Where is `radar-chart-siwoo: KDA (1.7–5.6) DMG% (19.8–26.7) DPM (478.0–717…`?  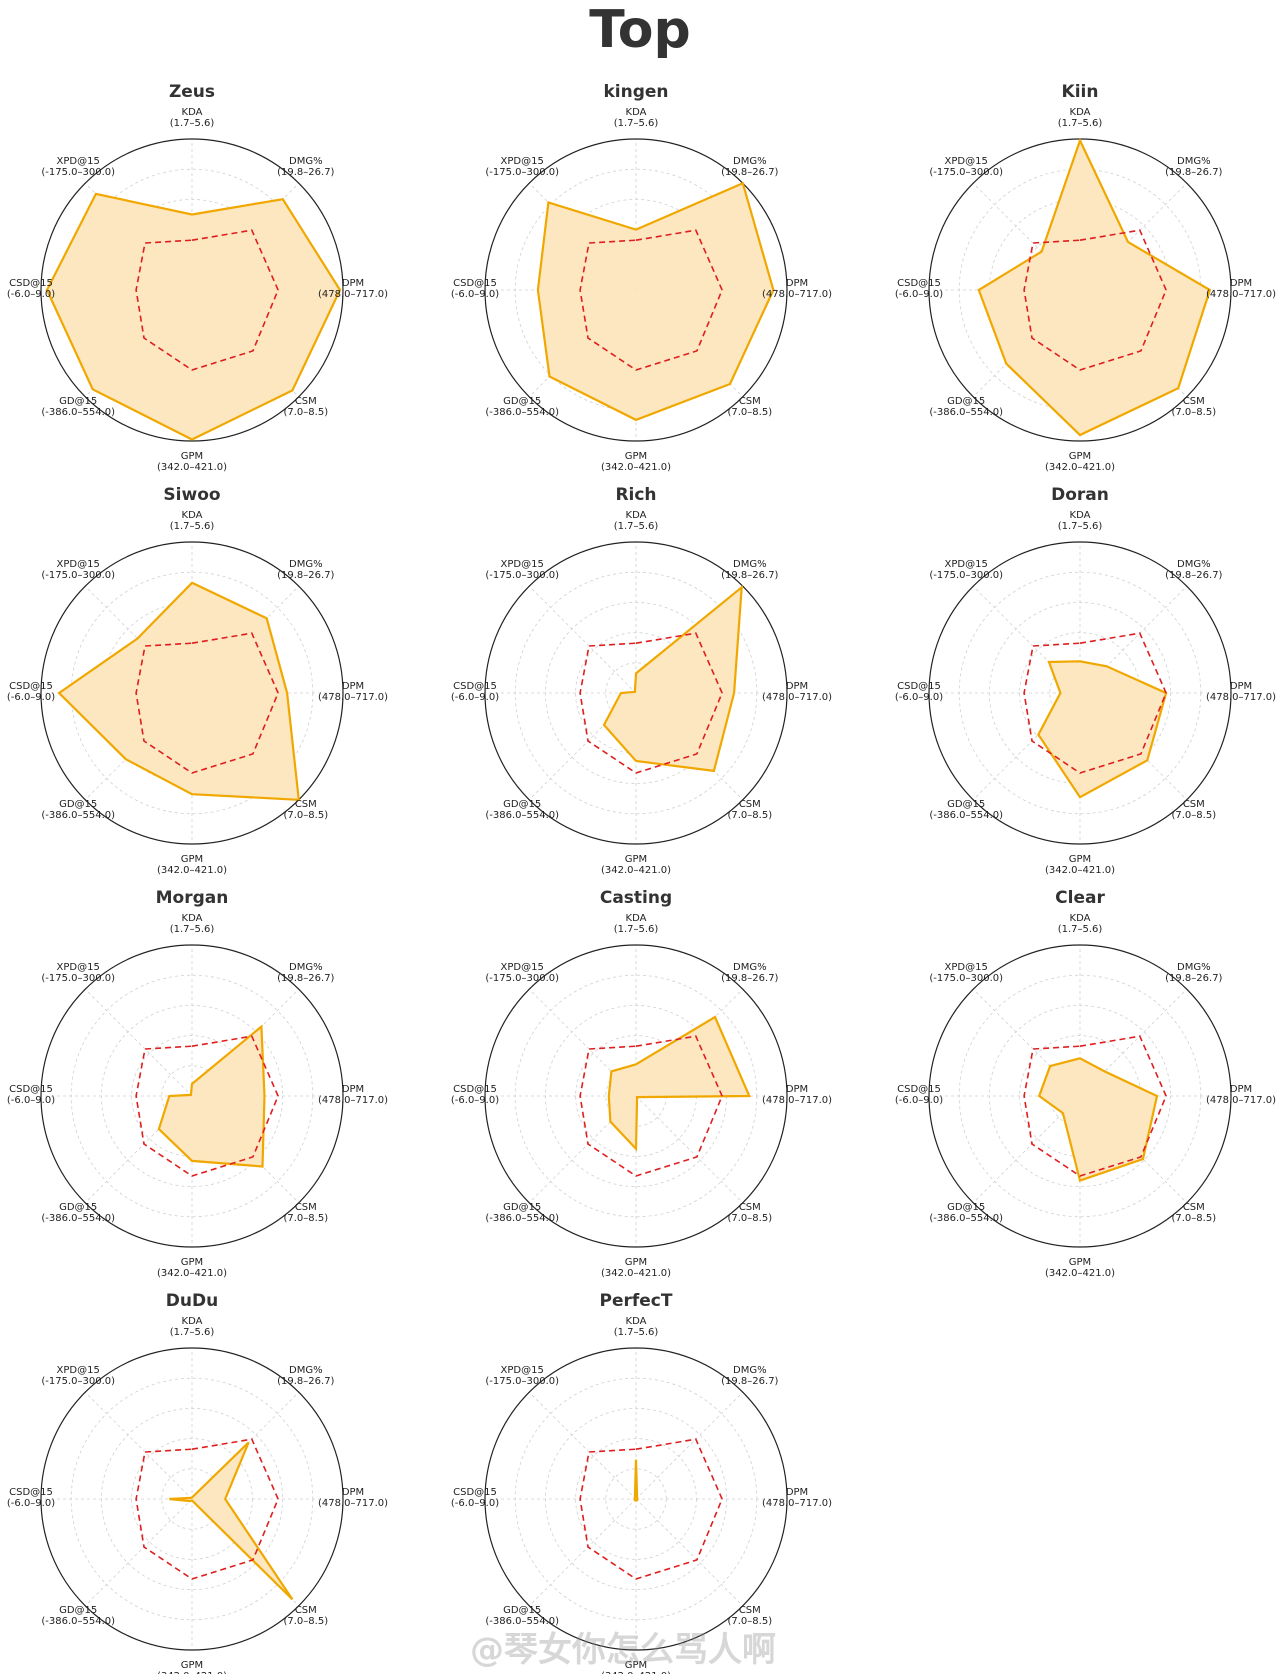
radar-chart-siwoo: KDA (1.7–5.6) DMG% (19.8–26.7) DPM (478.0–717… is located at coordinates (197, 680).